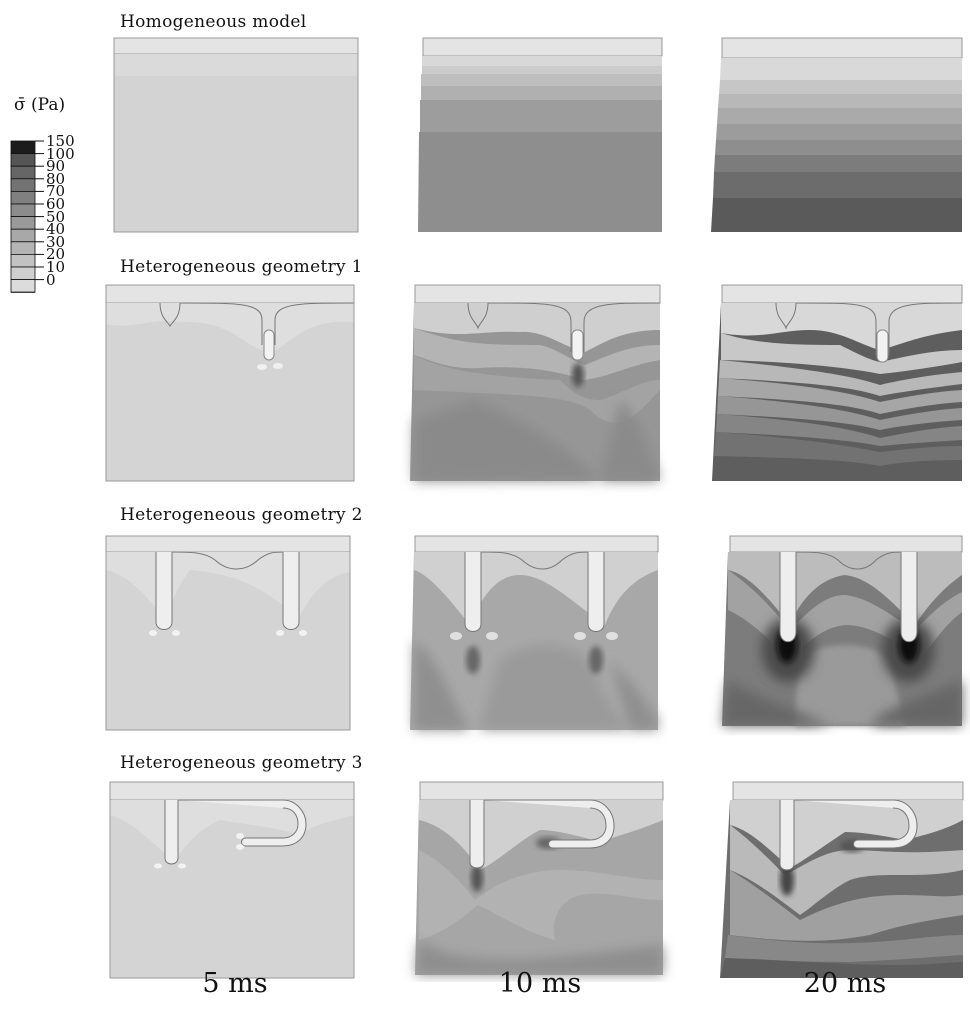 This screenshot has height=1011, width=970. Describe the element at coordinates (213, 22) in the screenshot. I see `row-title-homogeneous: Homogeneous model` at that location.